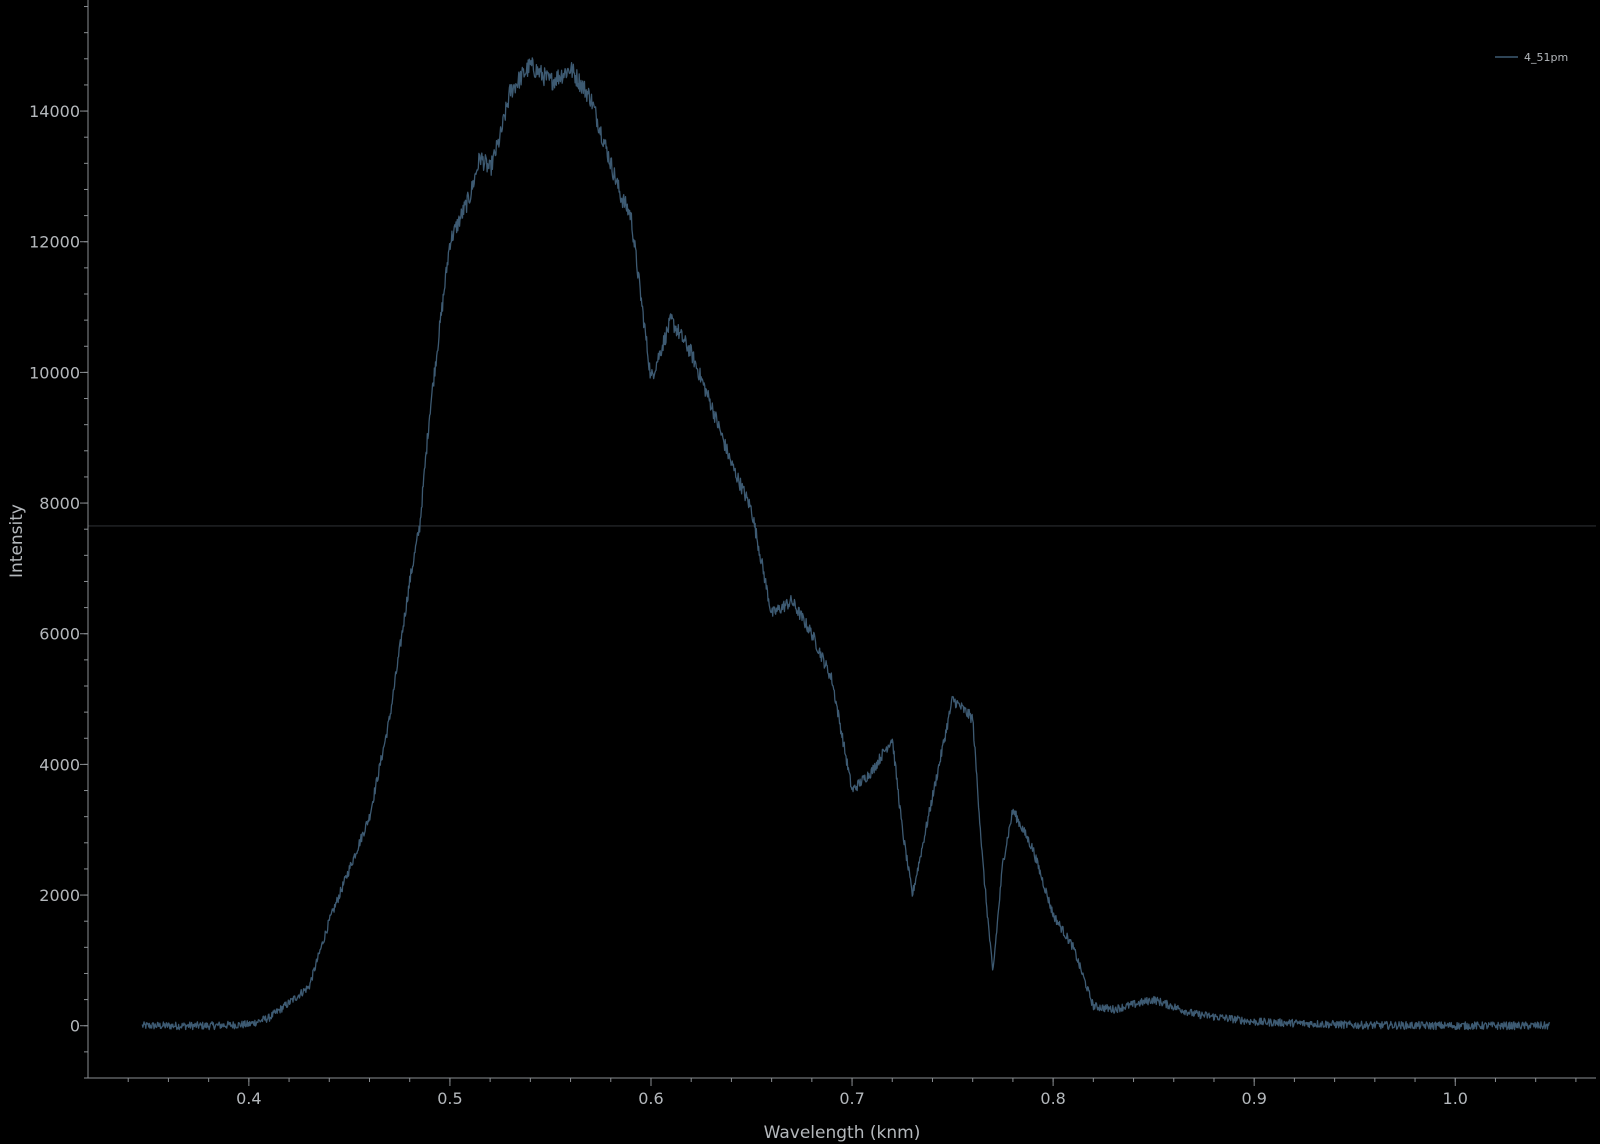 This screenshot has height=1144, width=1600. Describe the element at coordinates (1455, 1098) in the screenshot. I see `x-tick-label: 1.0` at that location.